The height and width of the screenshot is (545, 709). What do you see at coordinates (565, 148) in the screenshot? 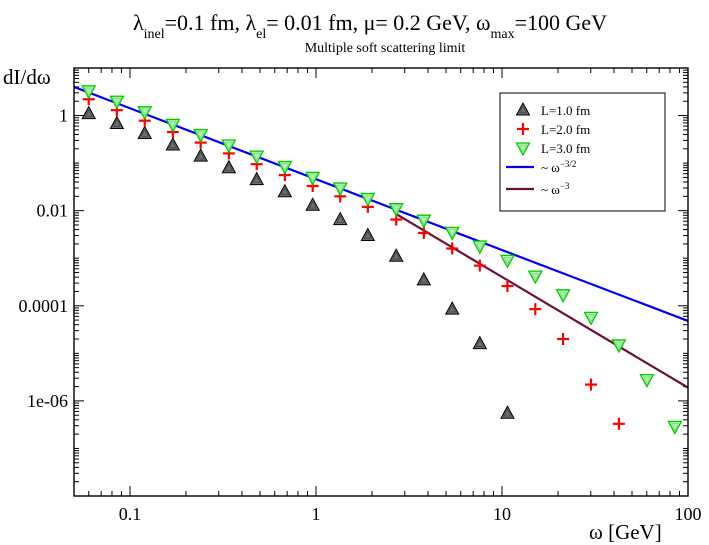
I see `legend-label-3: L=3.0 fm` at bounding box center [565, 148].